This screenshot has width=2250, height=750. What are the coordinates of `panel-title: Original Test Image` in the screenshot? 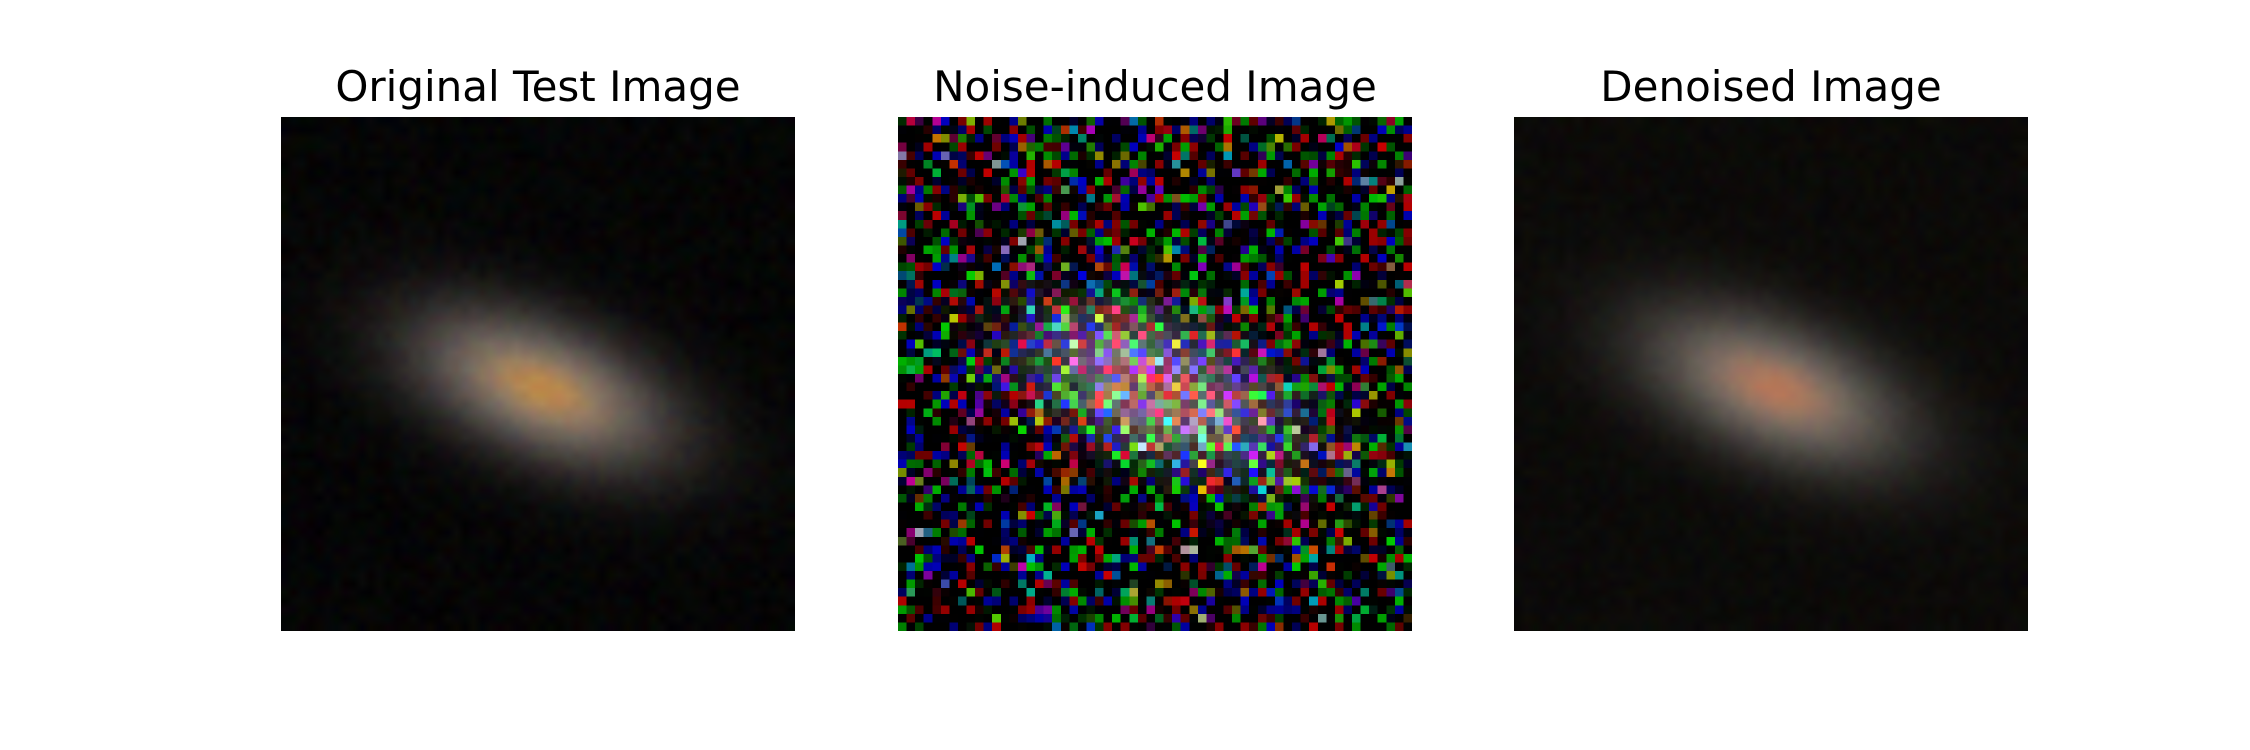 It's located at (538, 86).